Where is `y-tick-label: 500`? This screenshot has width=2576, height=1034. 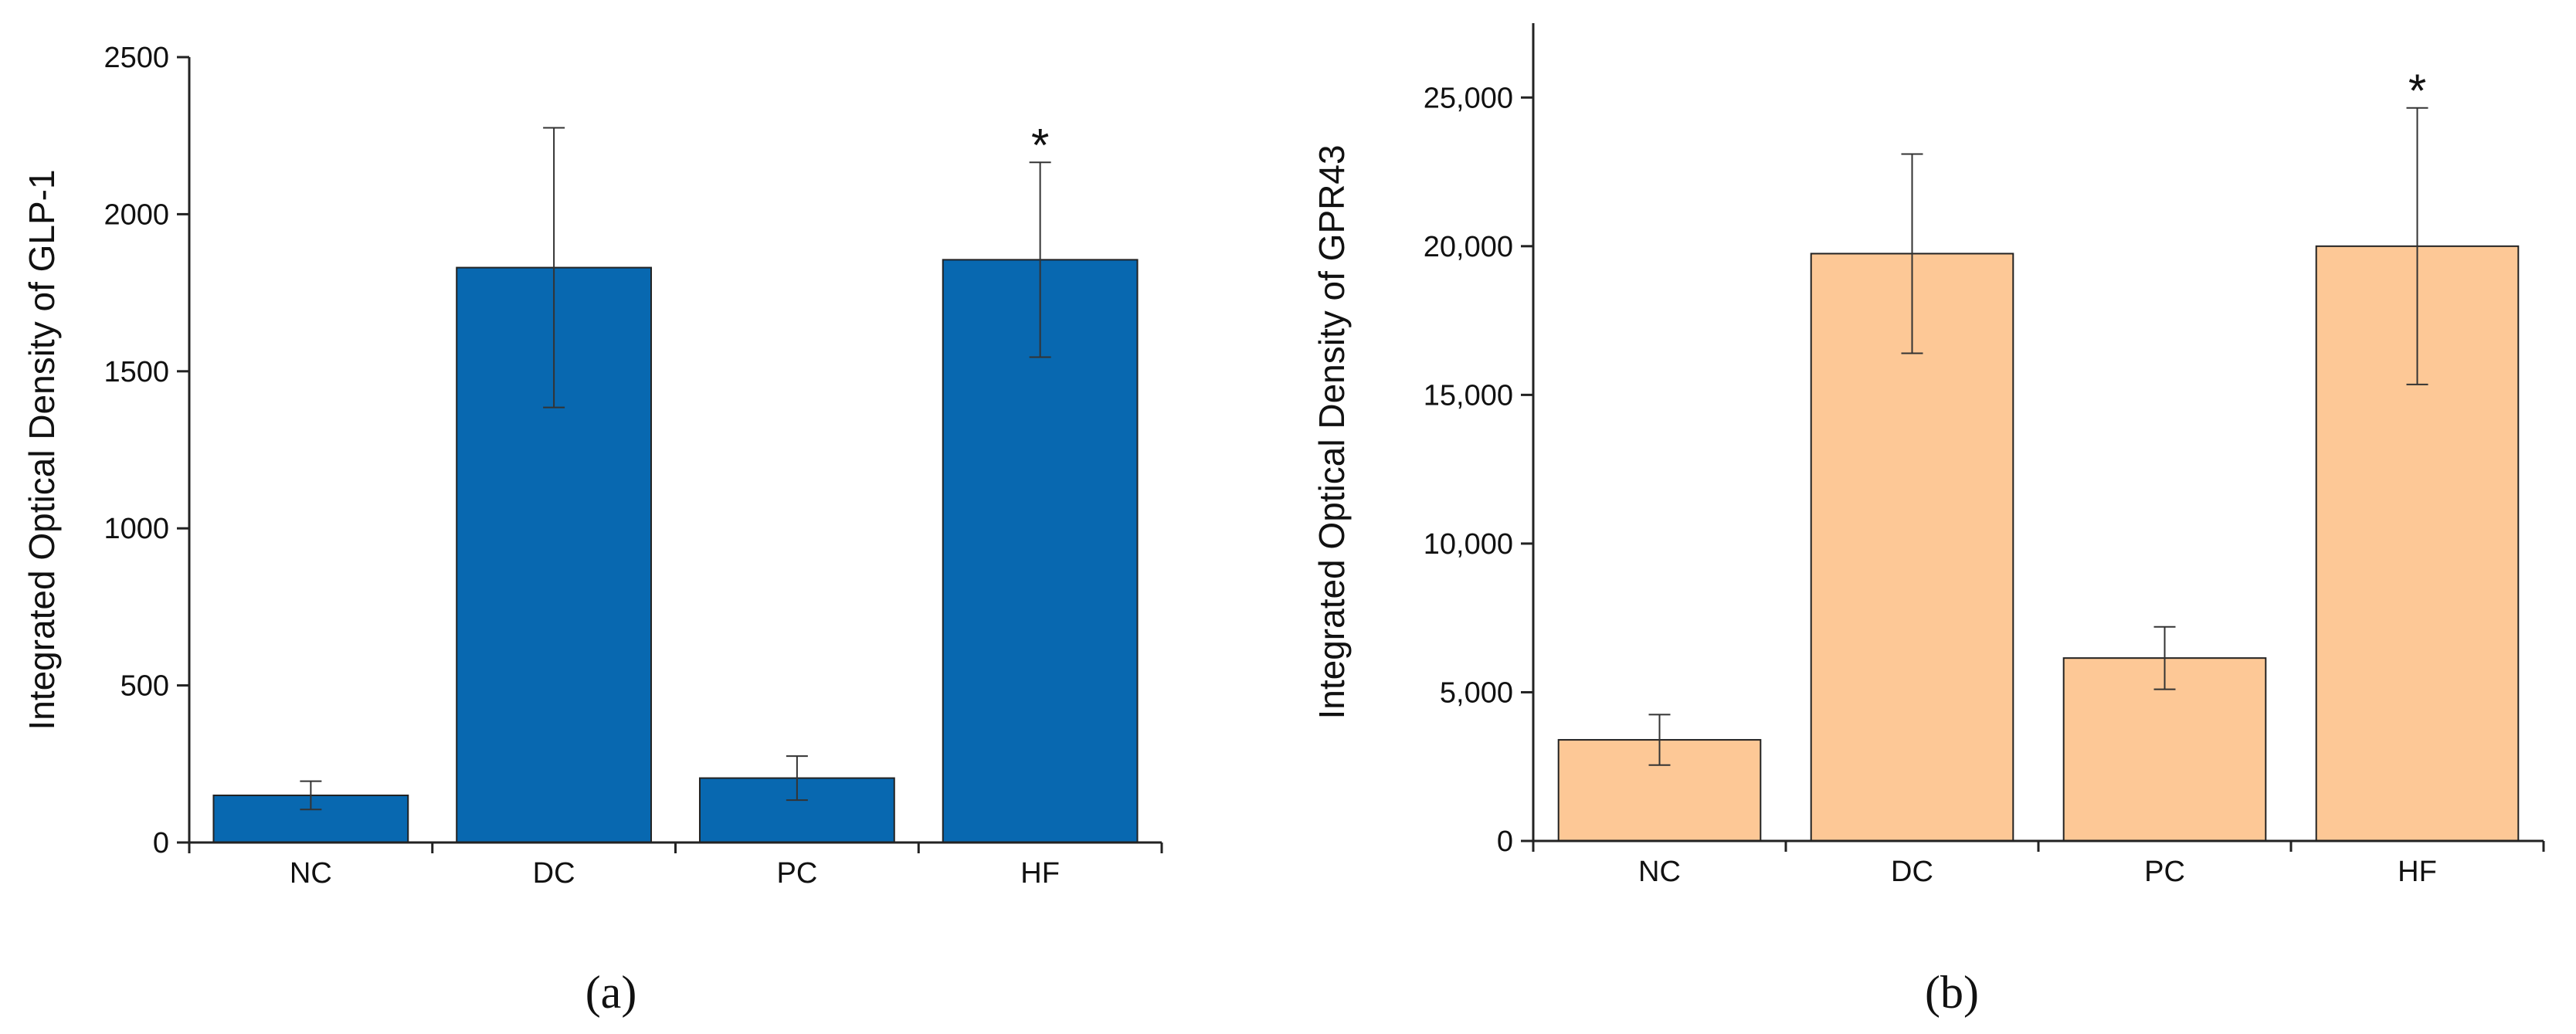
y-tick-label: 500 is located at coordinates (144, 686).